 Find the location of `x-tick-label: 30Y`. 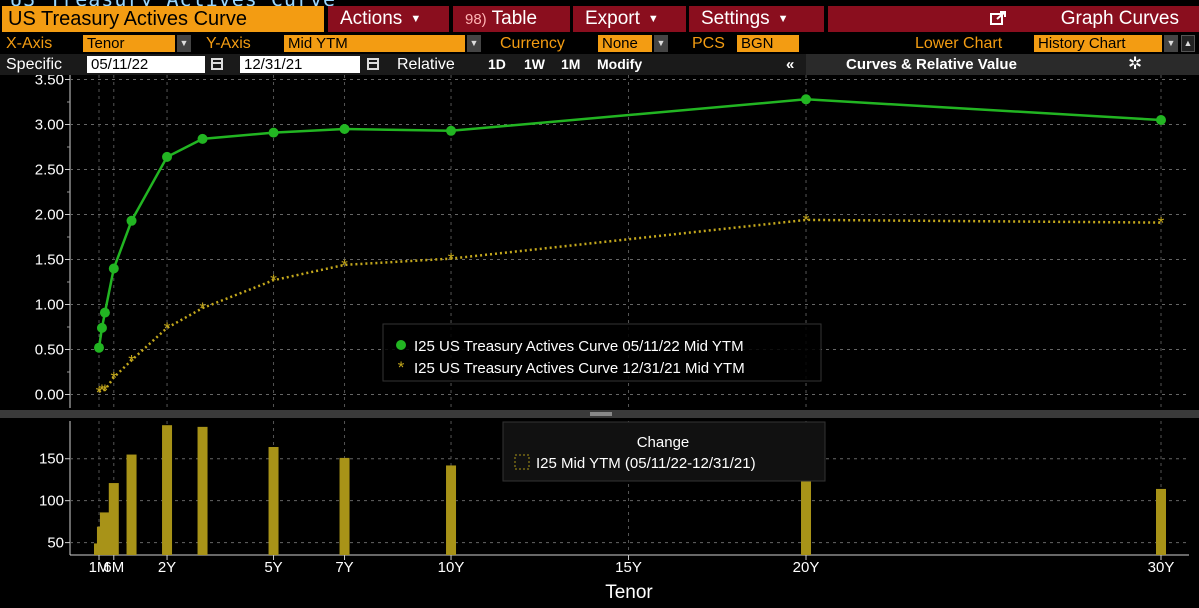

x-tick-label: 30Y is located at coordinates (1161, 567).